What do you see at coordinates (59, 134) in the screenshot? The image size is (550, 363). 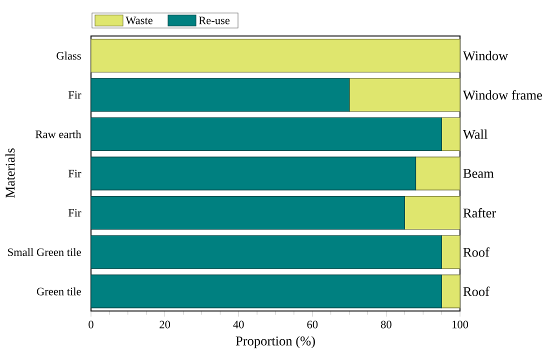 I see `y-tick-label: Raw earth` at bounding box center [59, 134].